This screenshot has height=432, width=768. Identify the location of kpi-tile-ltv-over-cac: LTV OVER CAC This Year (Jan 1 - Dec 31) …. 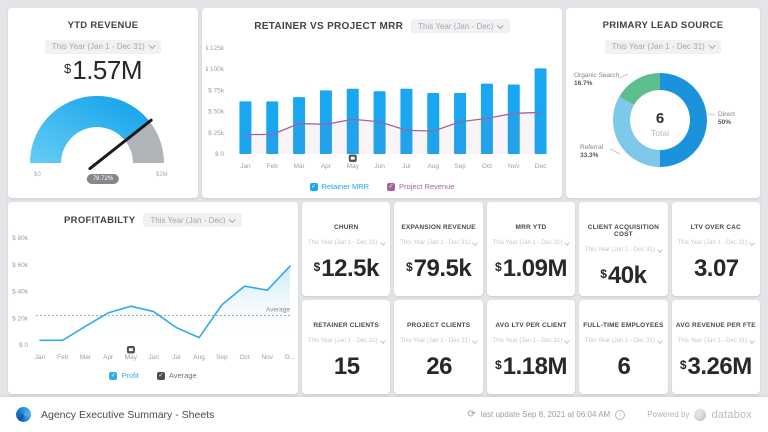
(715, 249).